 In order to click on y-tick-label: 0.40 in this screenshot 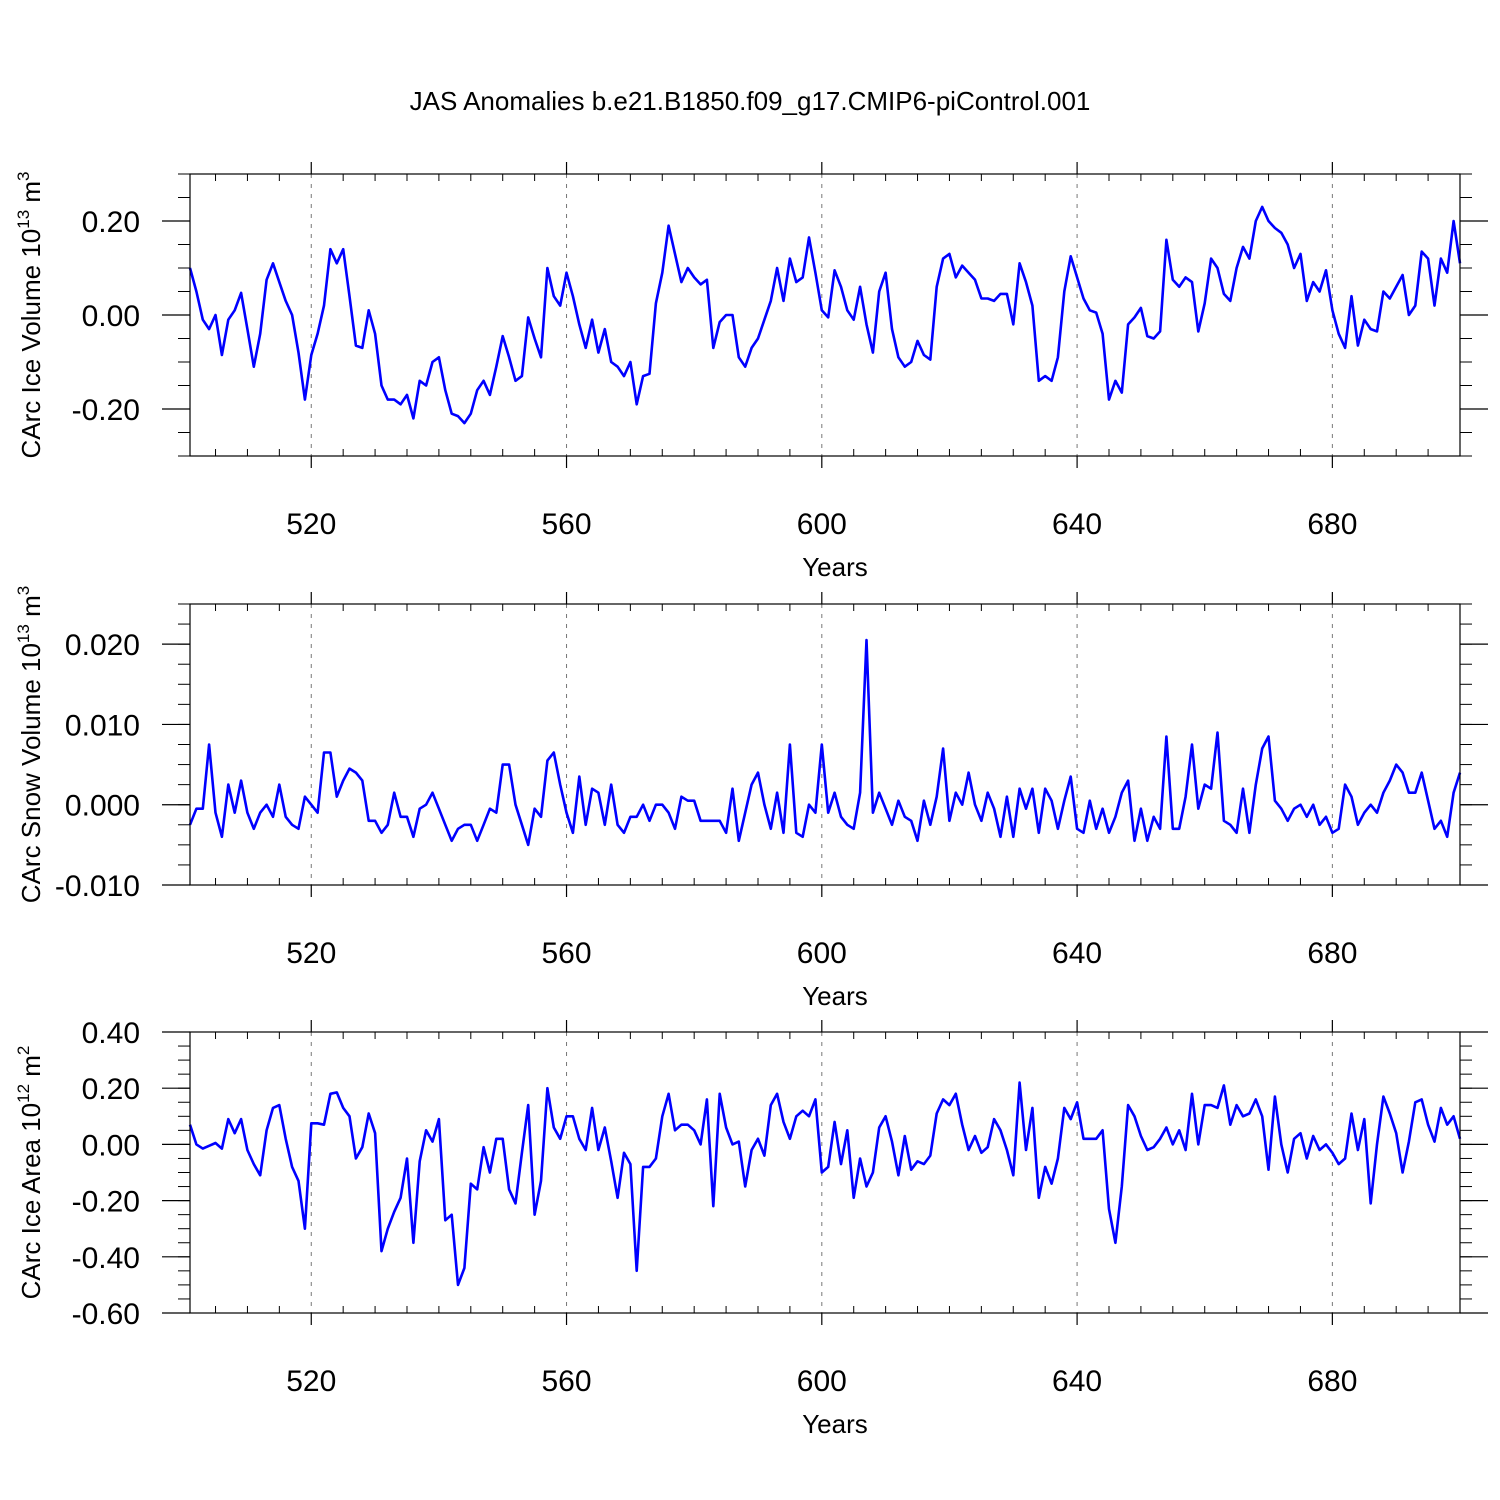, I will do `click(111, 1033)`.